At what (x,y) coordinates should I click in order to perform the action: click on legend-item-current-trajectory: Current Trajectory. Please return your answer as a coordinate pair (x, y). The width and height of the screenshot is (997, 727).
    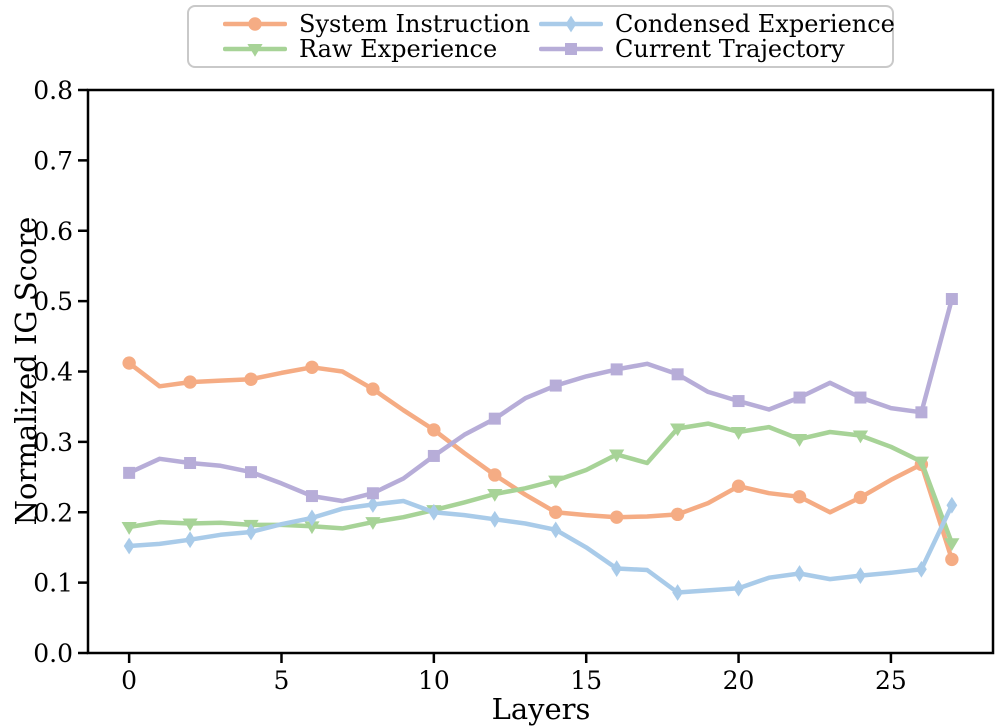
    Looking at the image, I should click on (717, 49).